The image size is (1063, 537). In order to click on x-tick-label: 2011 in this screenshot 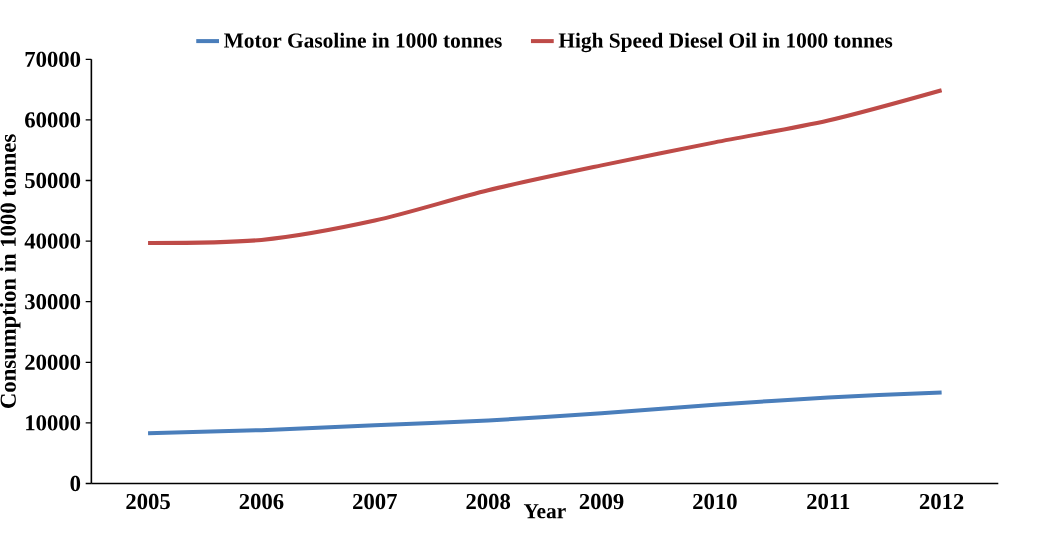, I will do `click(828, 501)`.